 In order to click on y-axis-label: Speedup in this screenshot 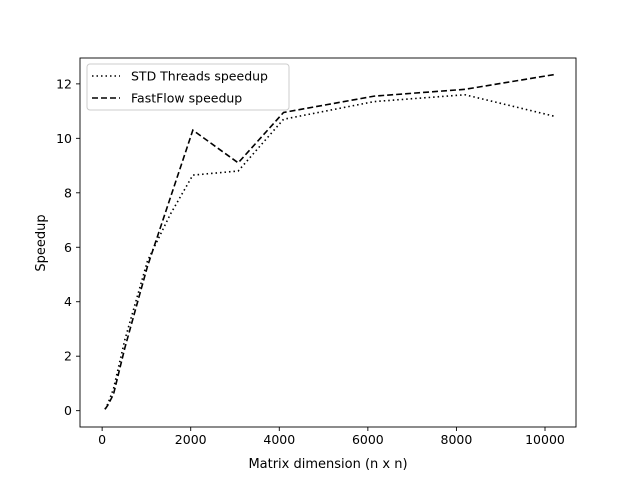, I will do `click(41, 242)`.